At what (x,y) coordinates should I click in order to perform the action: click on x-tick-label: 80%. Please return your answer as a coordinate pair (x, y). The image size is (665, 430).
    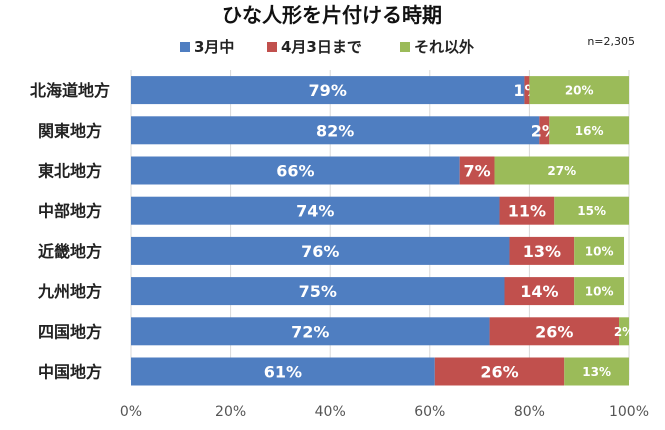
    Looking at the image, I should click on (529, 412).